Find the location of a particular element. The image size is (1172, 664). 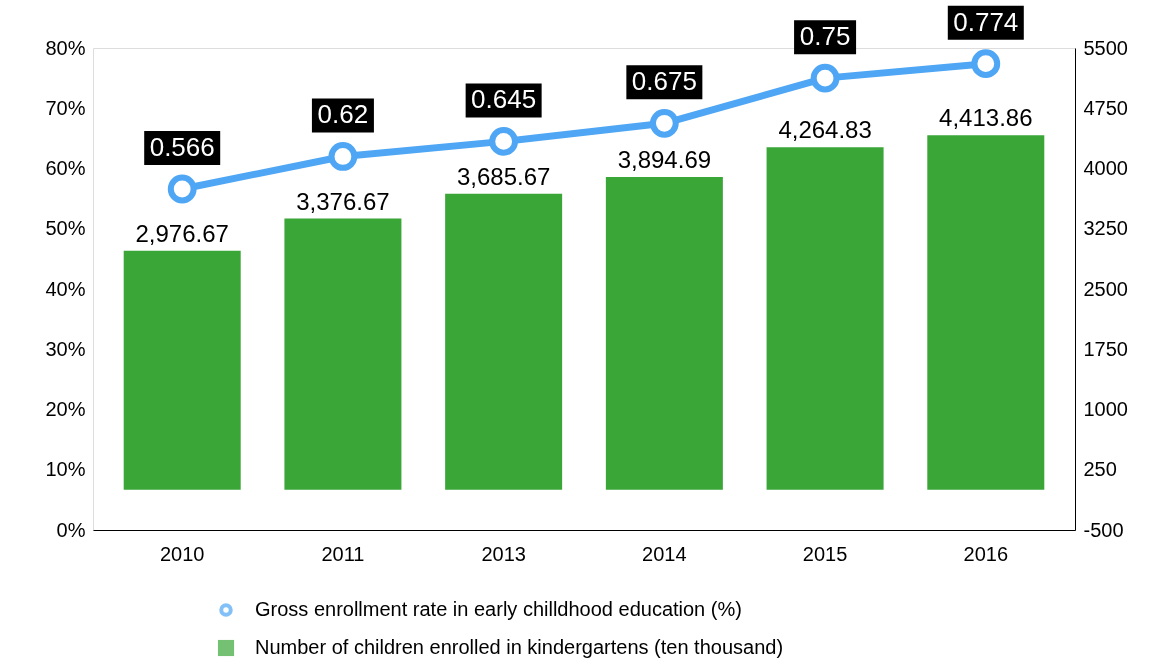

data-label: 3,894.69 is located at coordinates (664, 159).